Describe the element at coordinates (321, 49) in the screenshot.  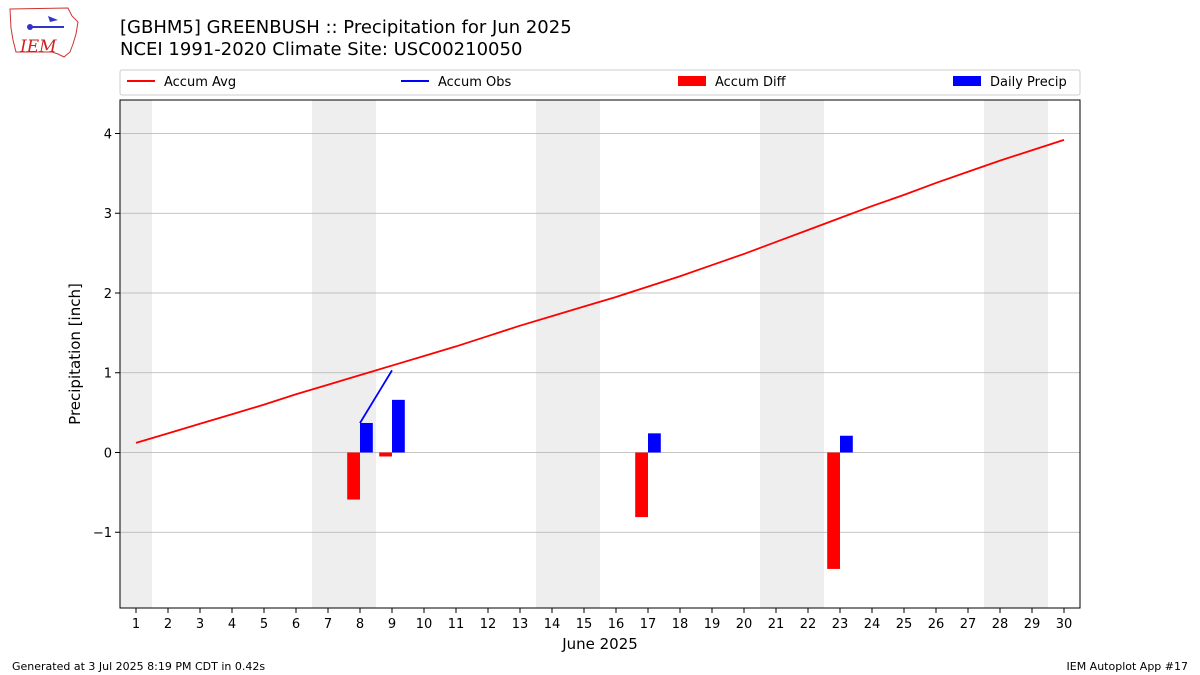
I see `chart-subtitle: NCEI 1991-2020 Climate Site: USC00210050` at that location.